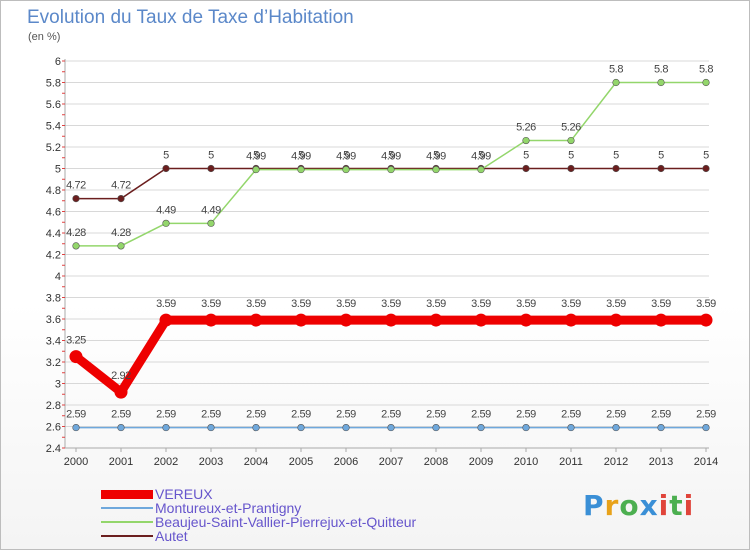 Image resolution: width=750 pixels, height=551 pixels. What do you see at coordinates (127, 522) in the screenshot?
I see `legend-swatch-beaujeu-saint-vallier-pierrejux-et-quitteur` at bounding box center [127, 522].